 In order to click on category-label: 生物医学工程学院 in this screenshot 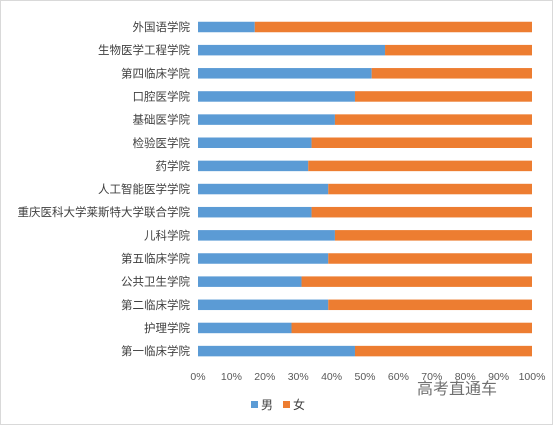, I will do `click(144, 50)`.